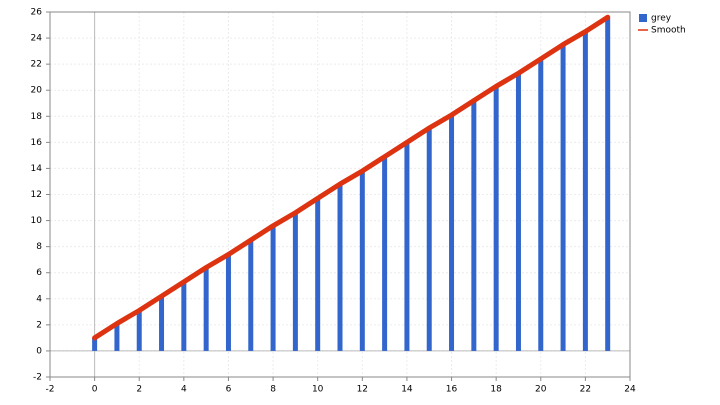  Describe the element at coordinates (50, 390) in the screenshot. I see `x-tick-label: -2` at that location.